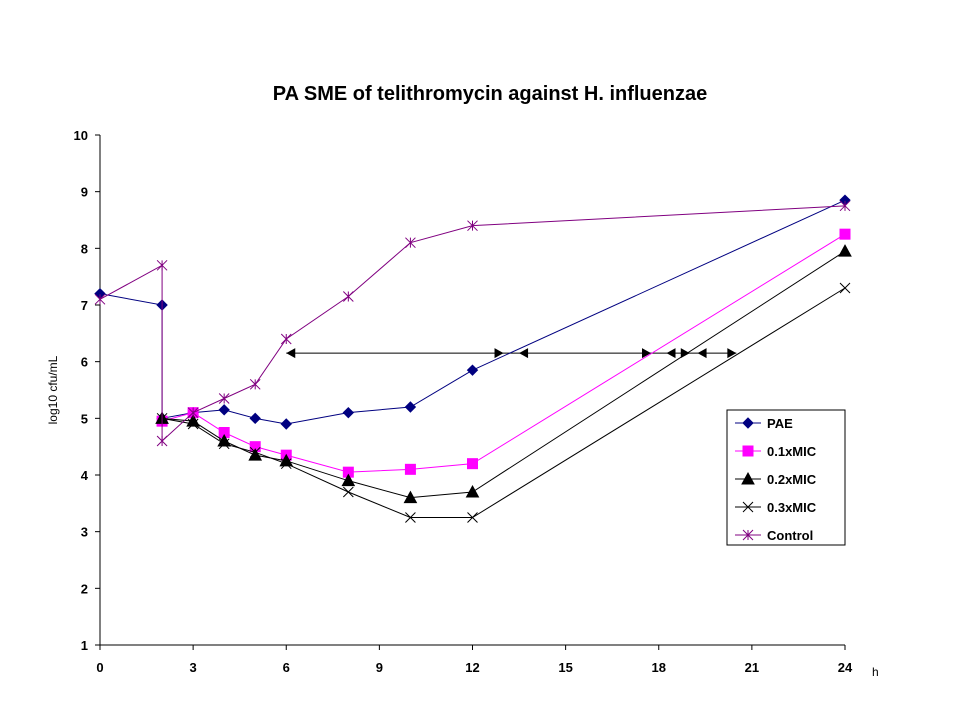 The image size is (960, 720). I want to click on legend-label-control: Control, so click(790, 535).